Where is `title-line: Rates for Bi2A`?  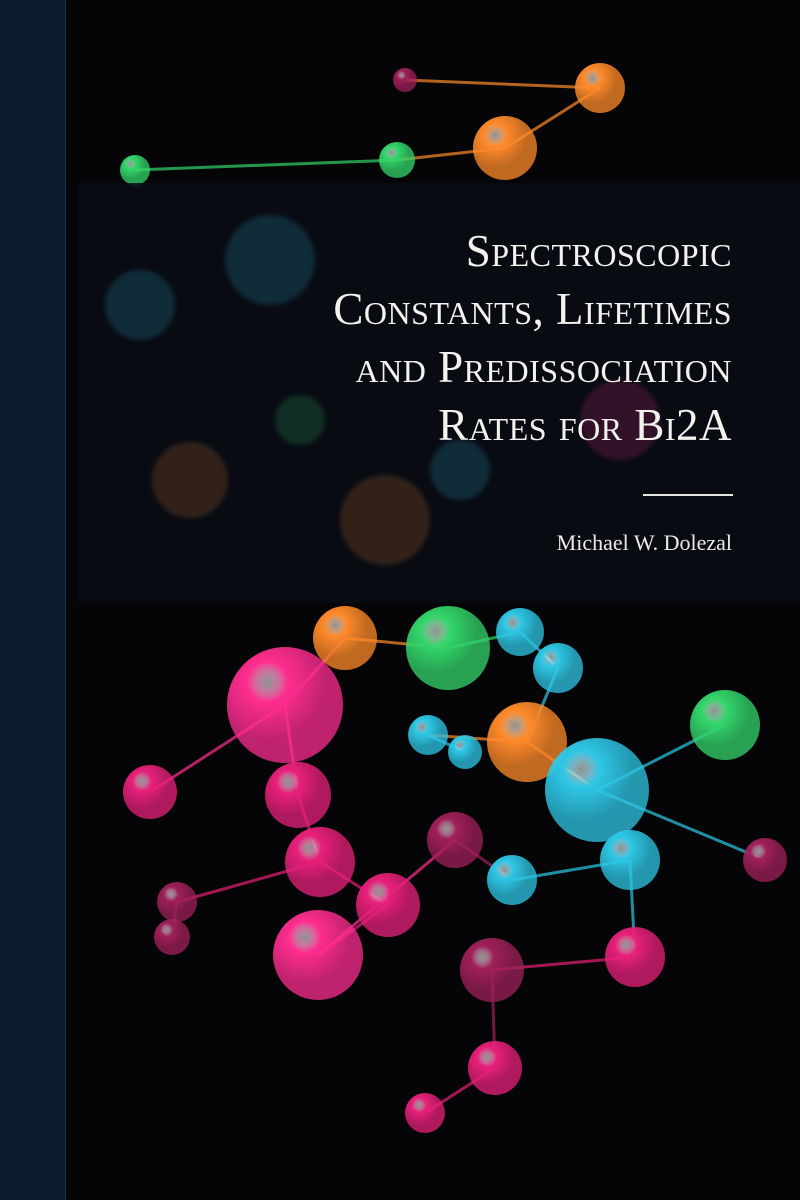 title-line: Rates for Bi2A is located at coordinates (585, 425).